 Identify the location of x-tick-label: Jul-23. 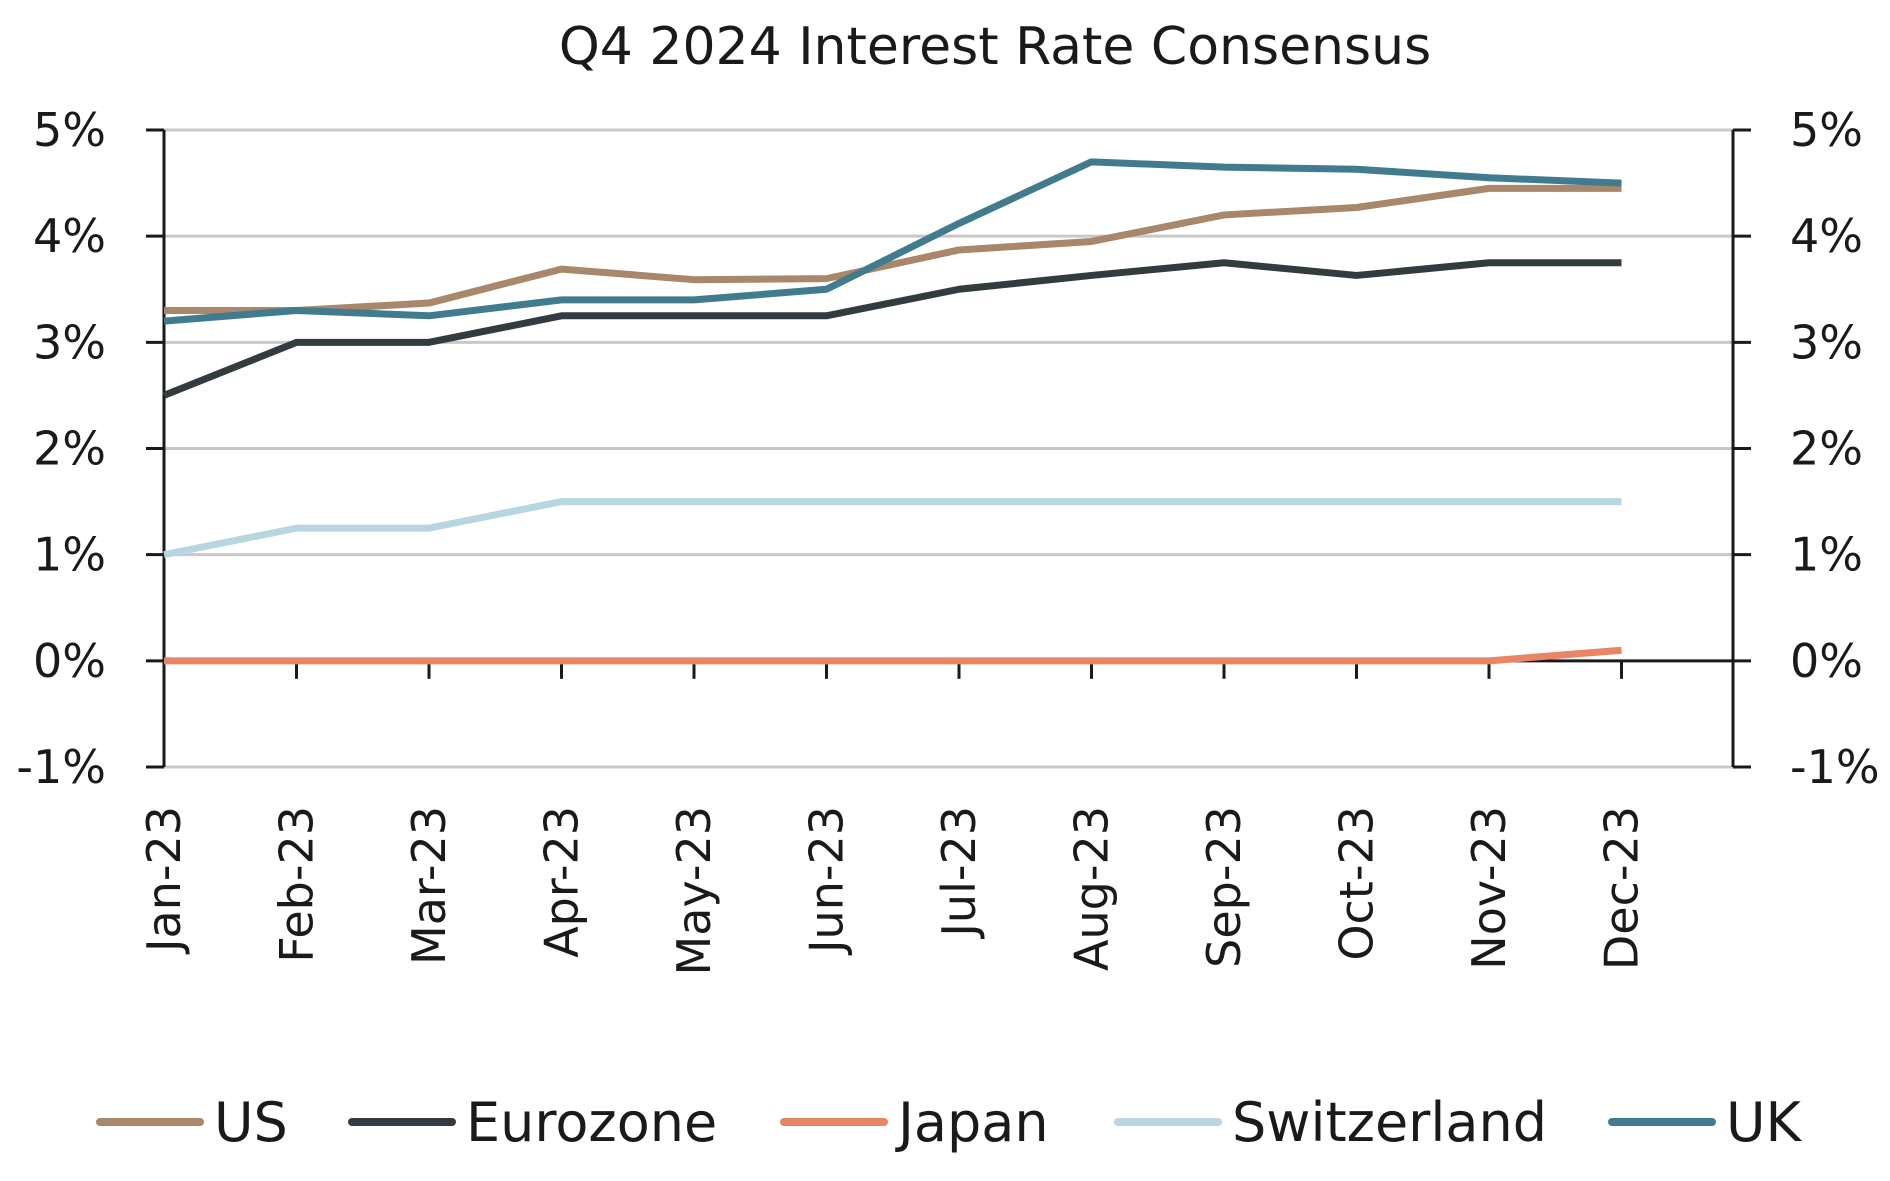
(959, 873).